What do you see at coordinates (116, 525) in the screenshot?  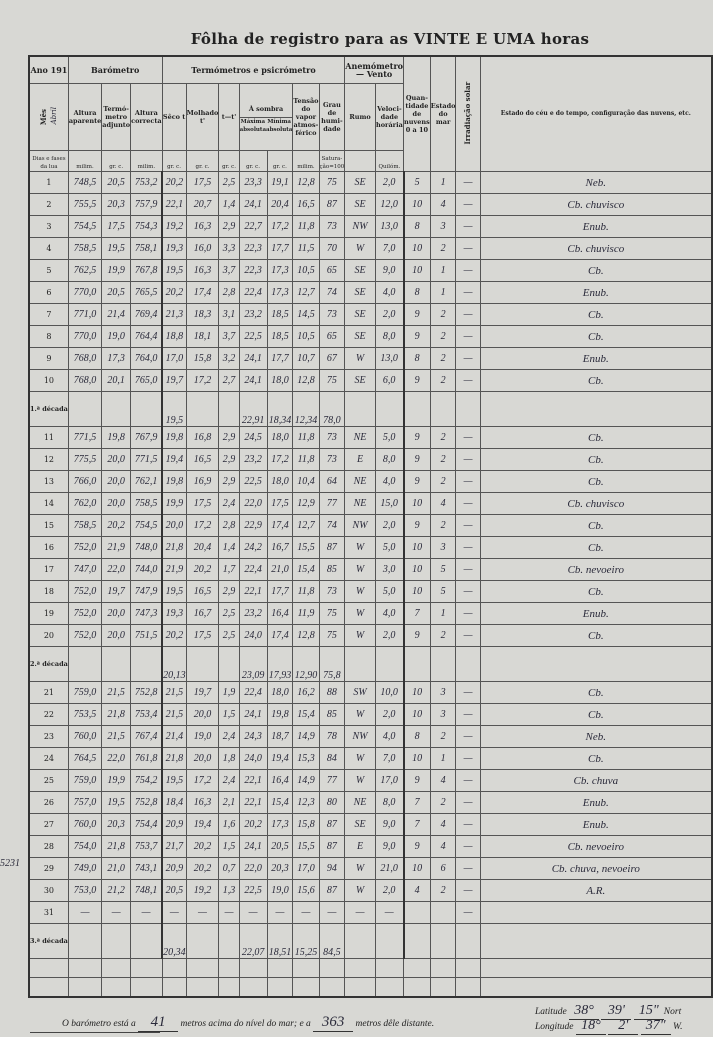 I see `table-cell: 20,2` at bounding box center [116, 525].